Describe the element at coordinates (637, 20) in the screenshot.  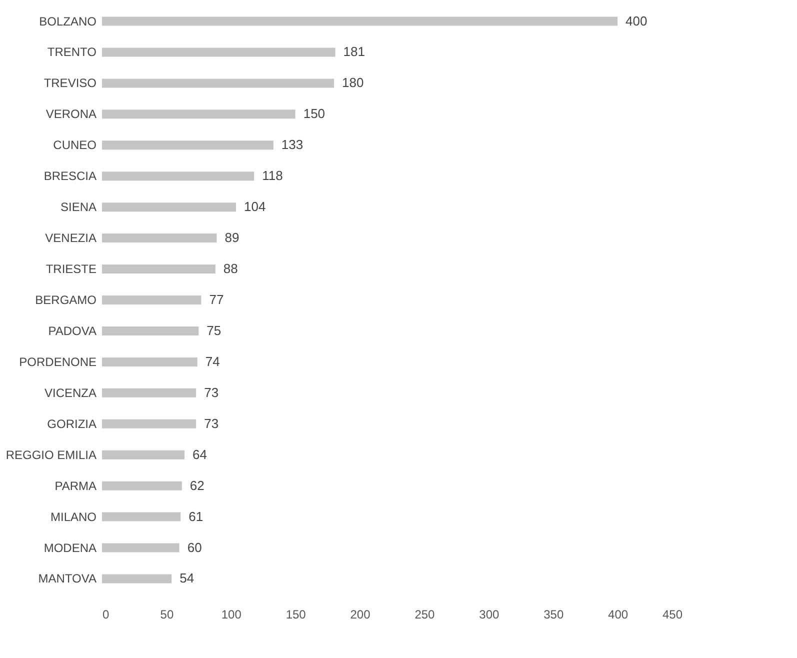
I see `data-label: 400` at that location.